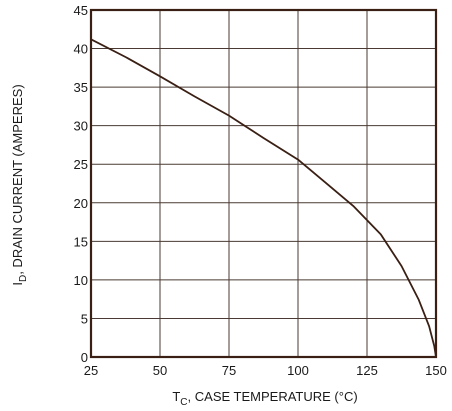 This screenshot has width=452, height=411. Describe the element at coordinates (91, 370) in the screenshot. I see `x-tick-label: 25` at that location.